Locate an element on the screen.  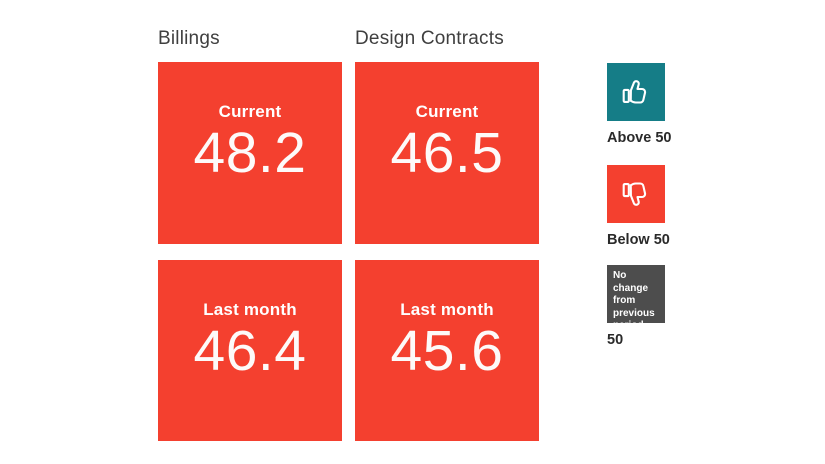
no-change-box: No change from previous period is located at coordinates (636, 298).